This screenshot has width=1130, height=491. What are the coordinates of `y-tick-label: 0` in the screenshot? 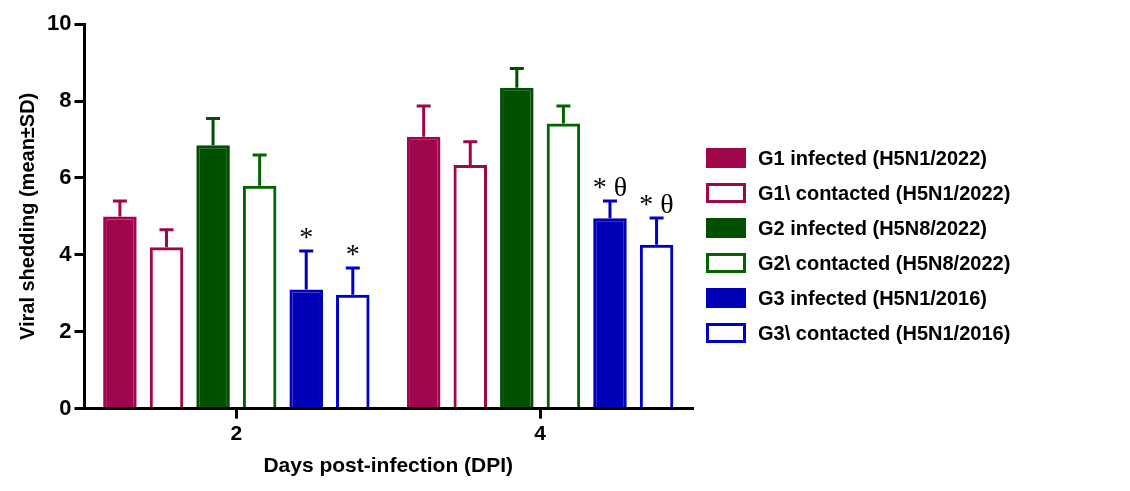 It's located at (65, 407).